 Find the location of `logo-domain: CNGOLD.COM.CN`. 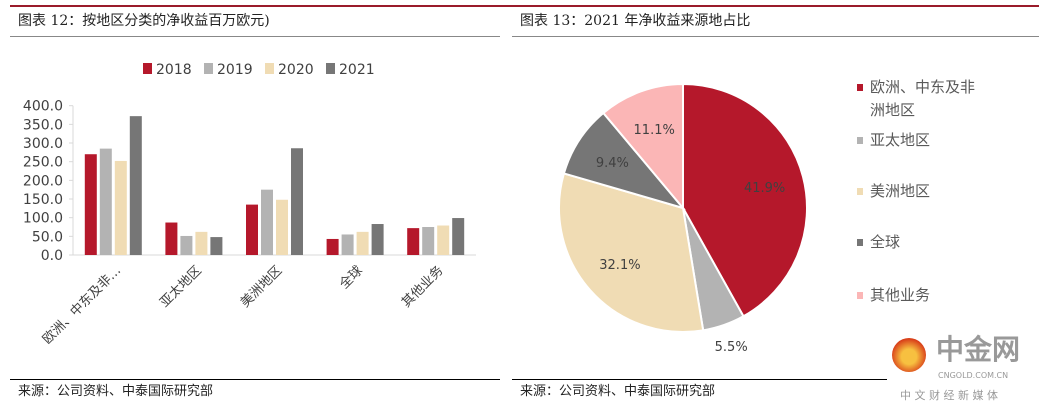

logo-domain: CNGOLD.COM.CN is located at coordinates (973, 375).